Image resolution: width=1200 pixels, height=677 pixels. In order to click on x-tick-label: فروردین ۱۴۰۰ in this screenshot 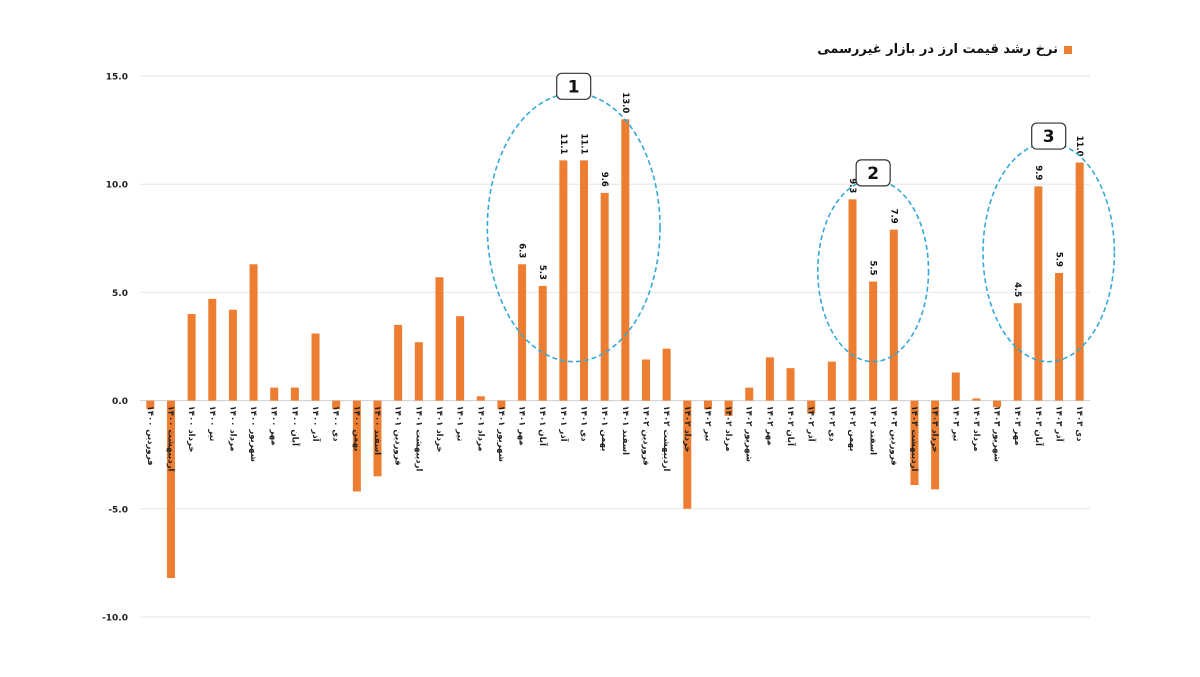, I will do `click(150, 436)`.